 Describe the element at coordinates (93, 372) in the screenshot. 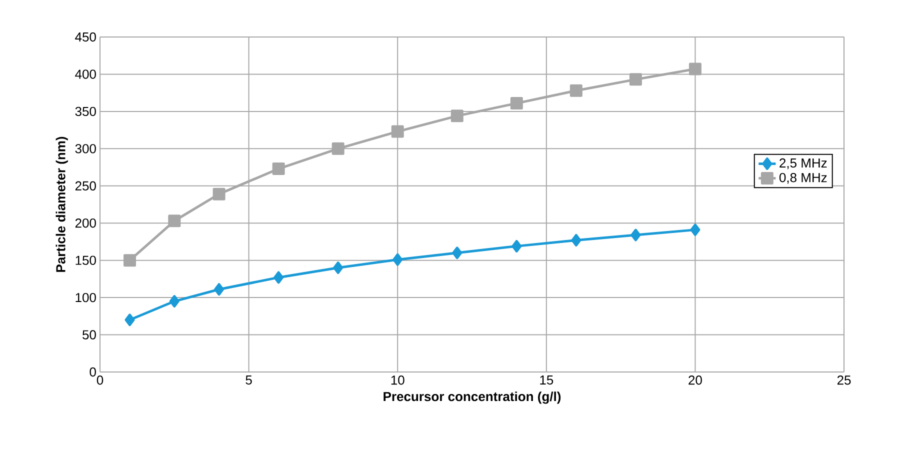

I see `y-tick-label: 0` at that location.